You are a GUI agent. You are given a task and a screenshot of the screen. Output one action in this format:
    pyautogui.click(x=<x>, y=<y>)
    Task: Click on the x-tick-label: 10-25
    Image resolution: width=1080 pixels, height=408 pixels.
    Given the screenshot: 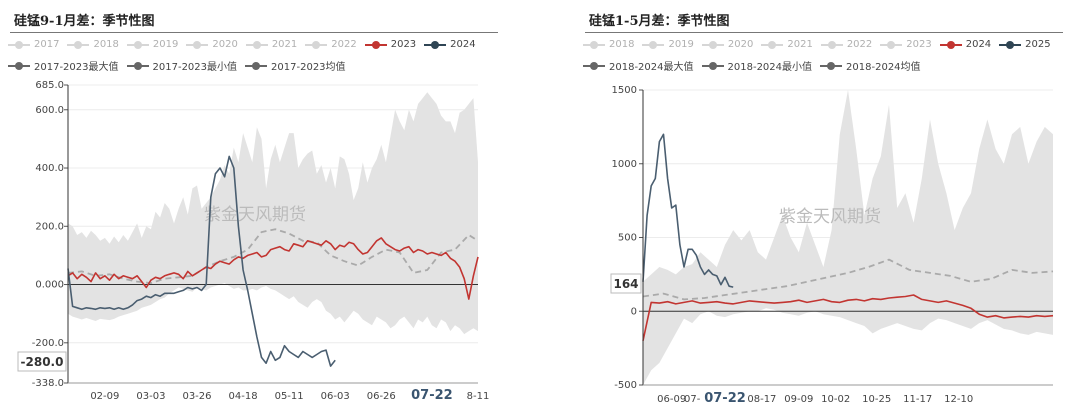 What is the action you would take?
    pyautogui.click(x=876, y=399)
    